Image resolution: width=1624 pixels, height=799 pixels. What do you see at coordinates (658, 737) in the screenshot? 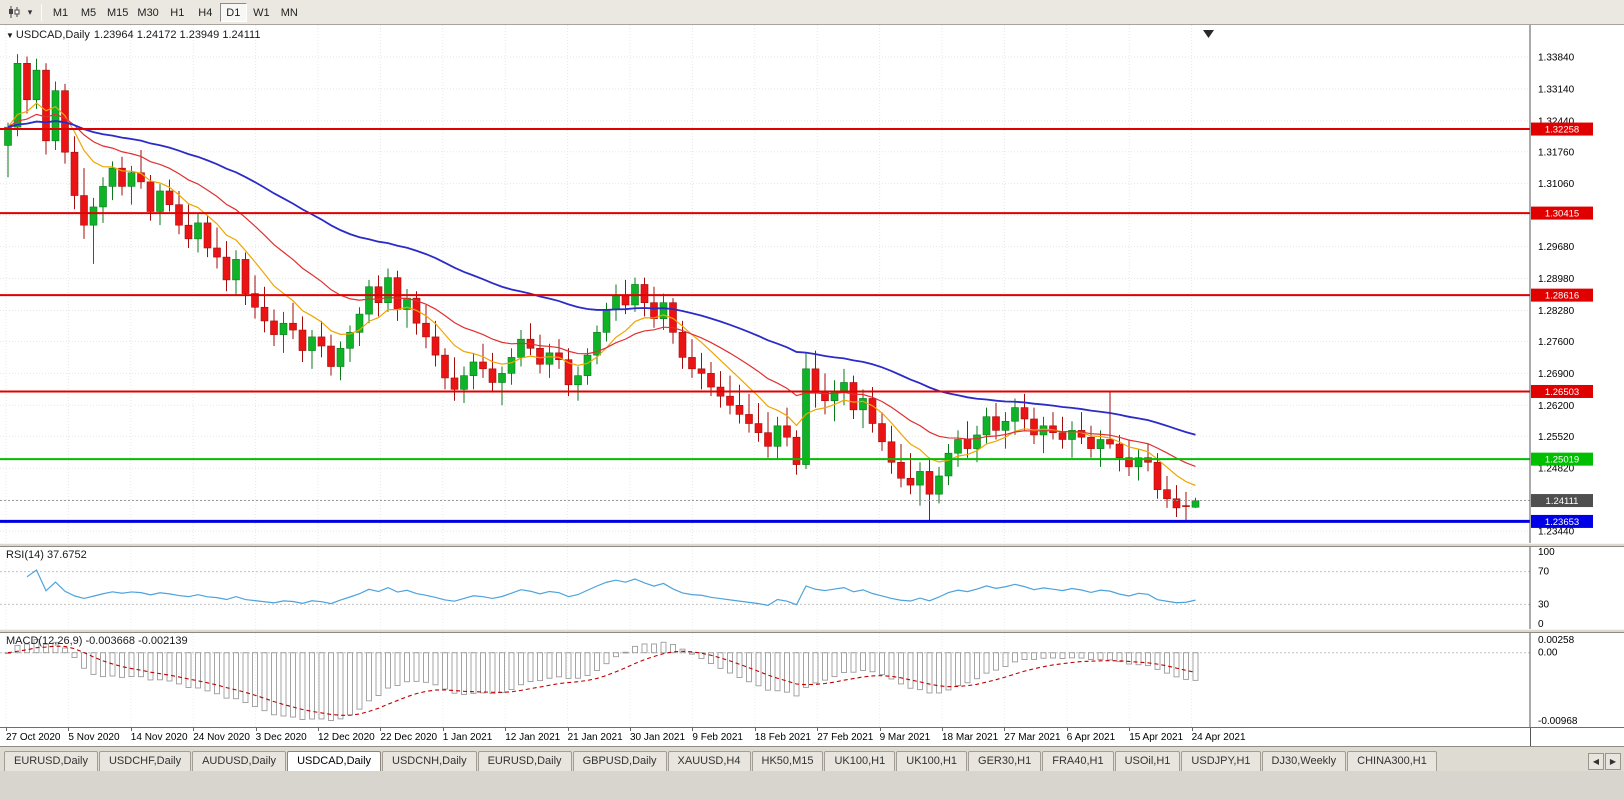
I see `time-axis-label: 30 Jan 2021` at bounding box center [658, 737].